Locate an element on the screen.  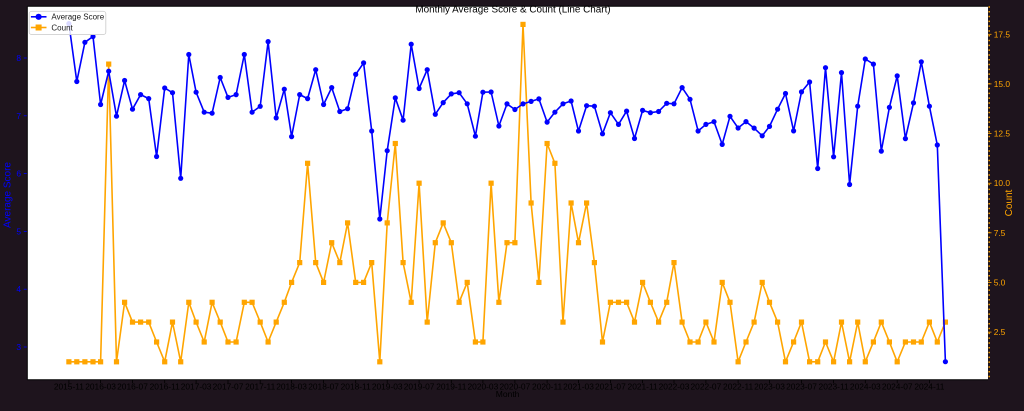
svg-text: 2019-07 is located at coordinates (419, 387).